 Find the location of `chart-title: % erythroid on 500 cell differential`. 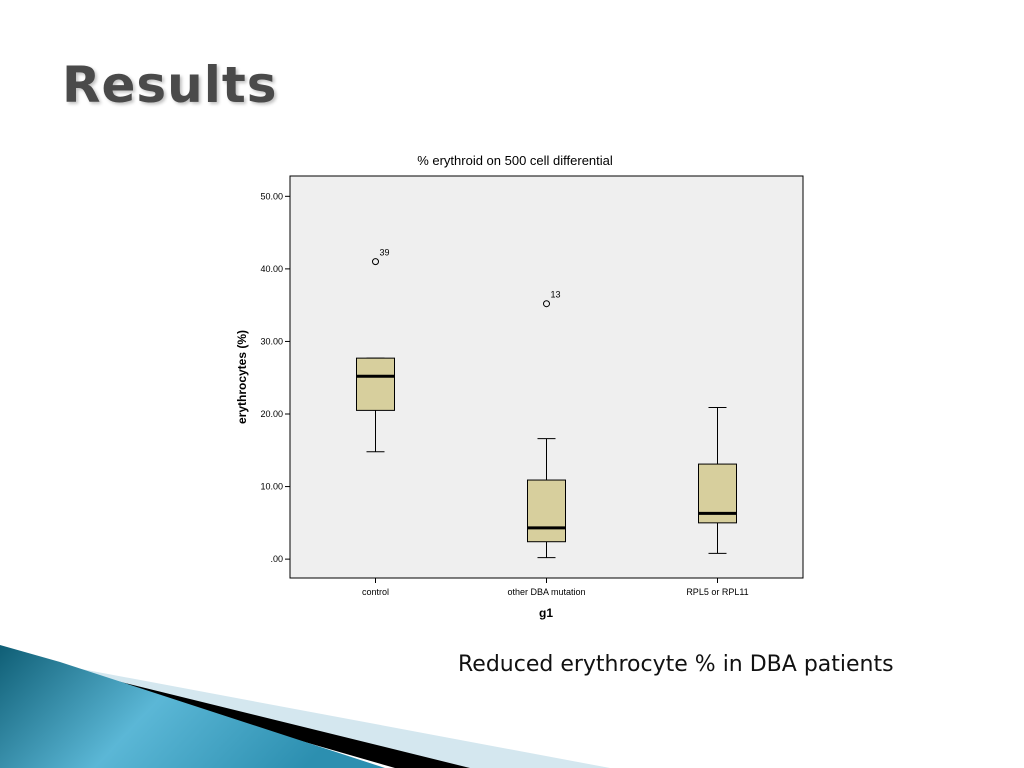

chart-title: % erythroid on 500 cell differential is located at coordinates (515, 160).